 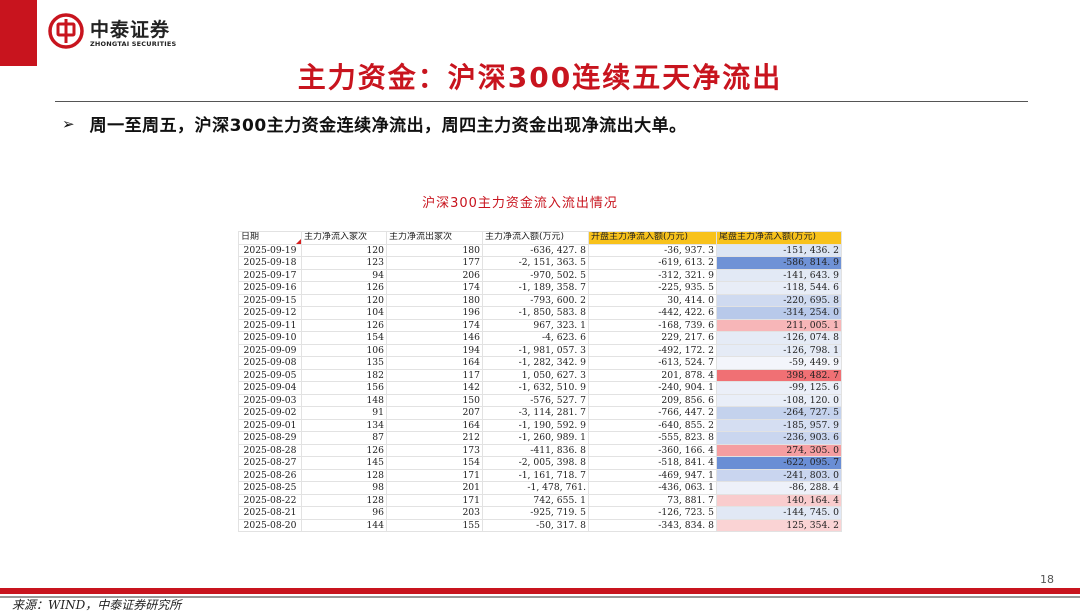 What do you see at coordinates (270, 388) in the screenshot?
I see `cell-date: 2025-09-04` at bounding box center [270, 388].